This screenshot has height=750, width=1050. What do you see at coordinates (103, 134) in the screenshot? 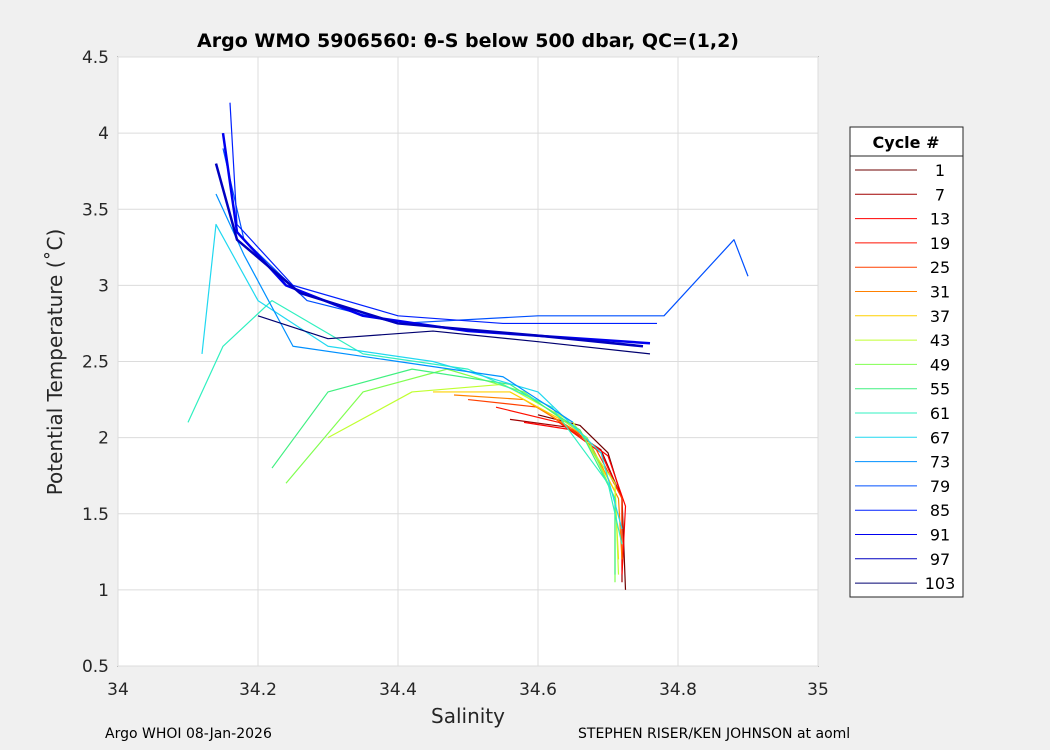
I see `y-tick-label: 4` at bounding box center [103, 134].